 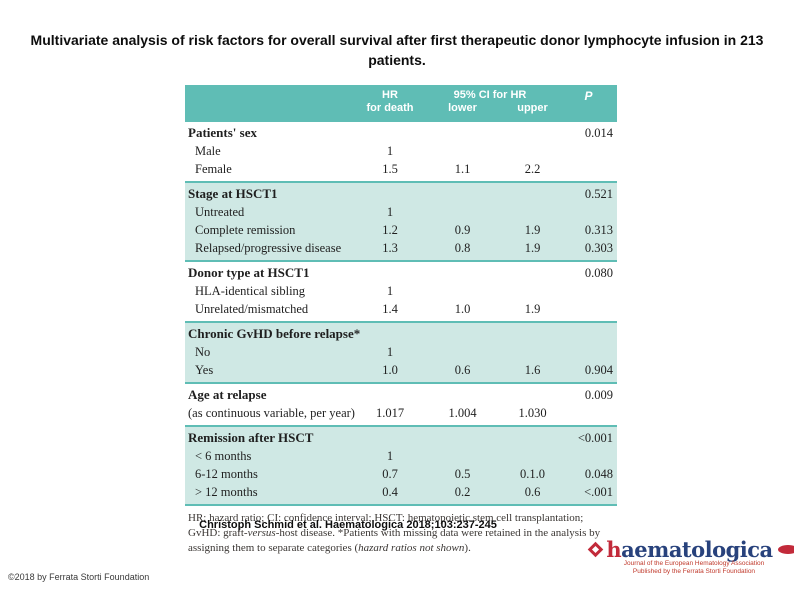 What do you see at coordinates (595, 438) in the screenshot?
I see `section-p-value: <0.001` at bounding box center [595, 438].